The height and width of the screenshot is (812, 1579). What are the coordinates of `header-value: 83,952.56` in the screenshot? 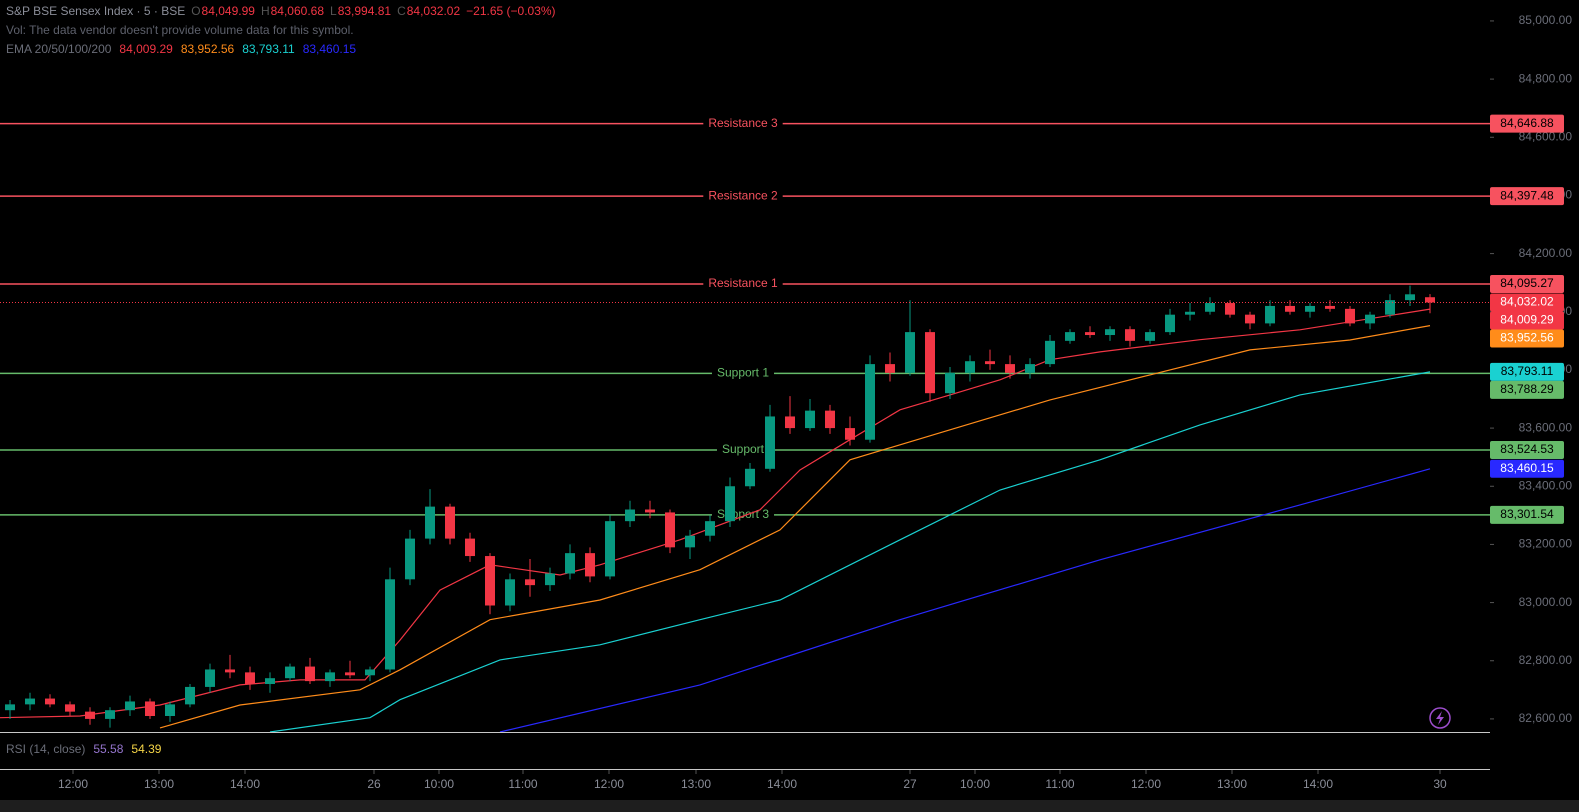 It's located at (208, 49).